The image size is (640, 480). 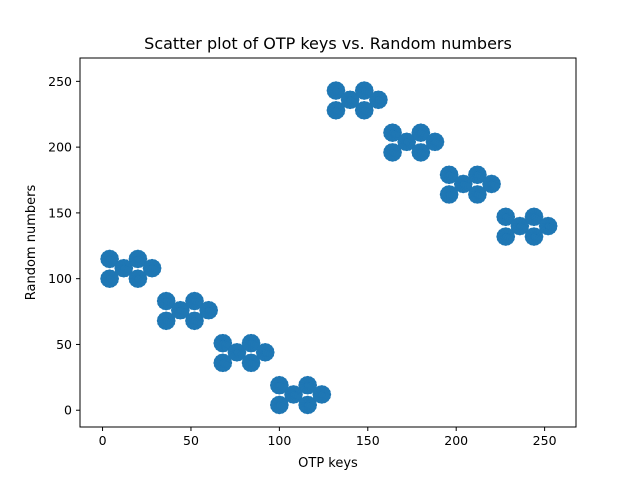 I want to click on x-tick-label: 100, so click(x=279, y=440).